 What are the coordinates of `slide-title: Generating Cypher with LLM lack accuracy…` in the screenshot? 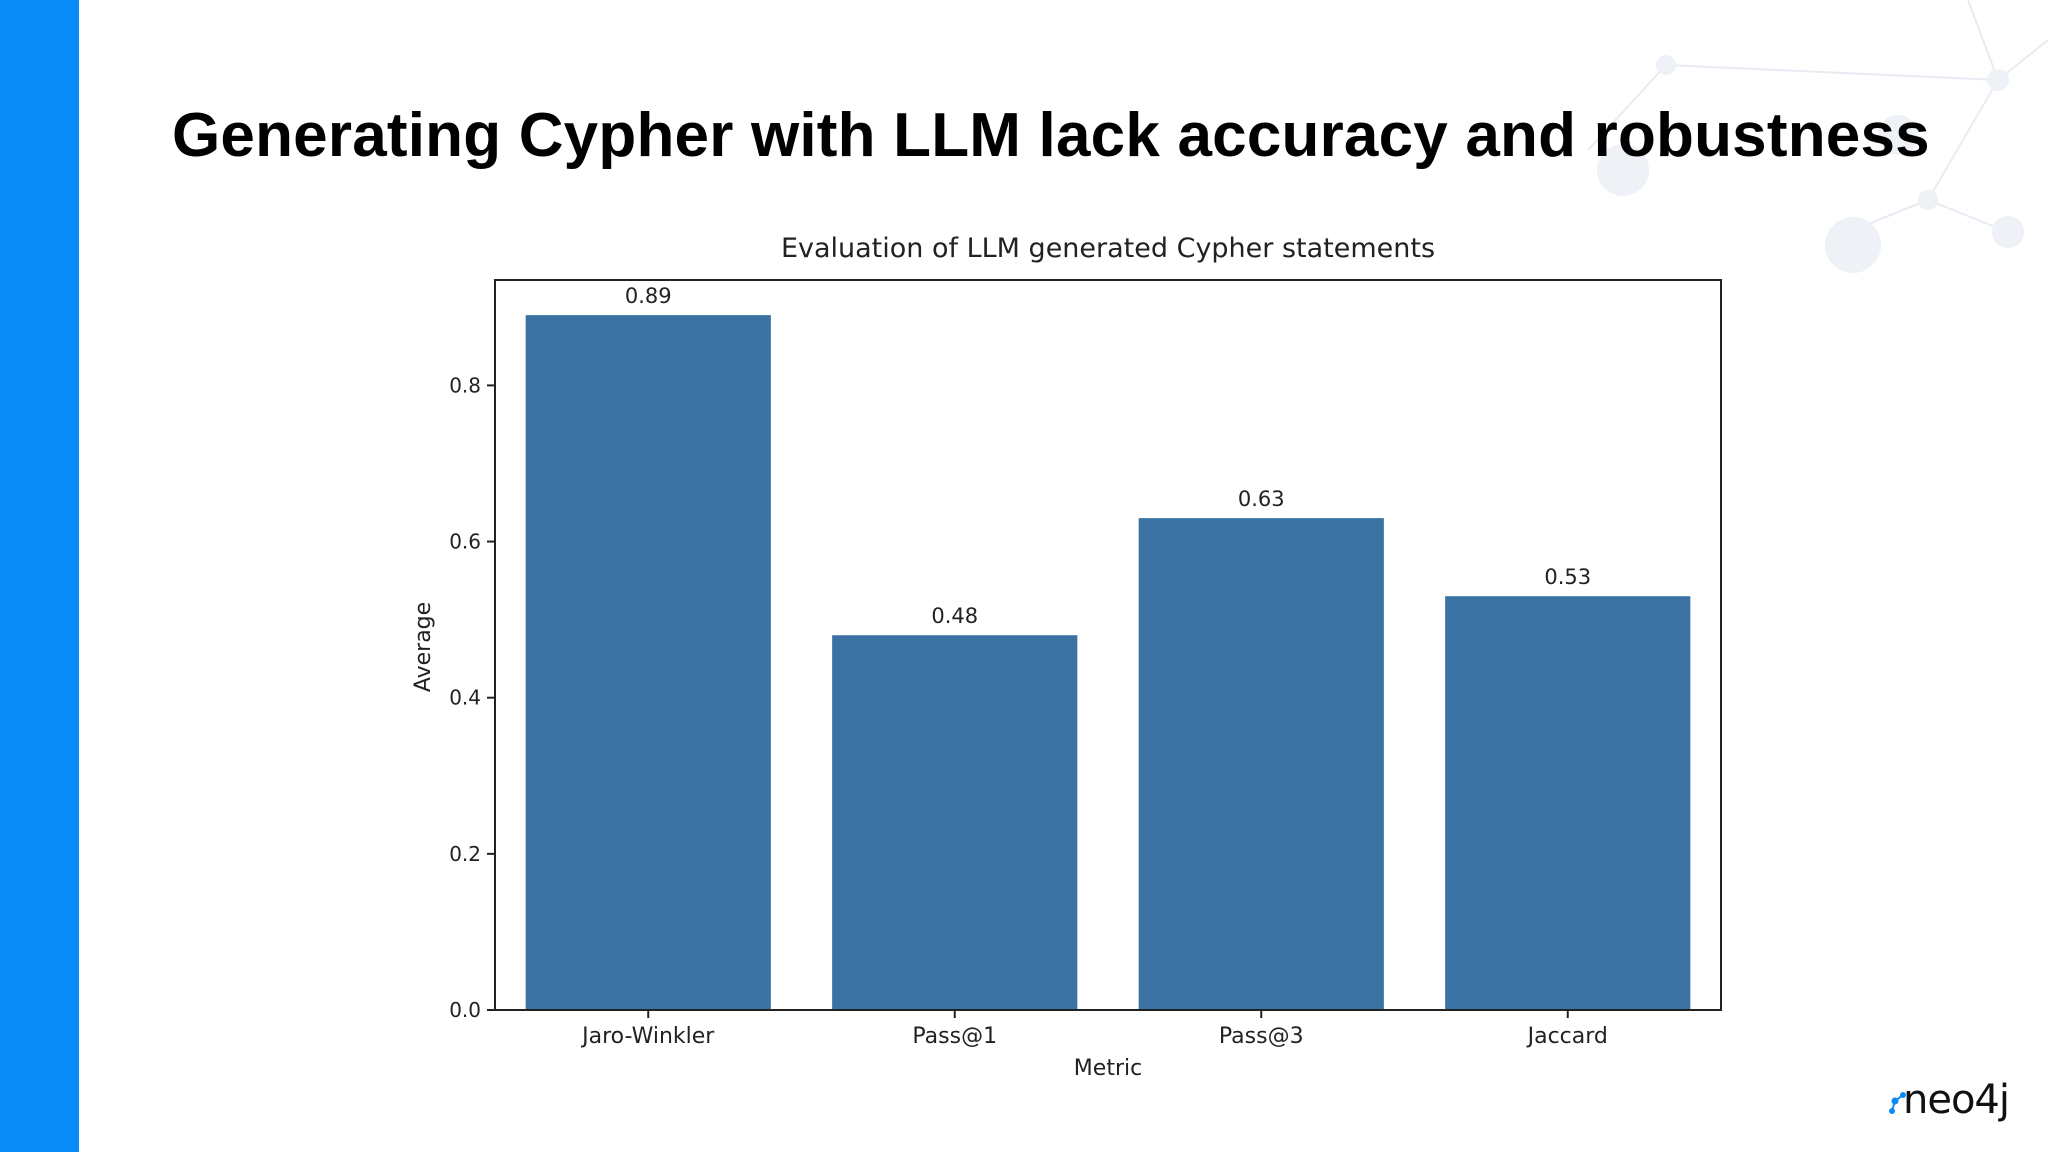 It's located at (1051, 135).